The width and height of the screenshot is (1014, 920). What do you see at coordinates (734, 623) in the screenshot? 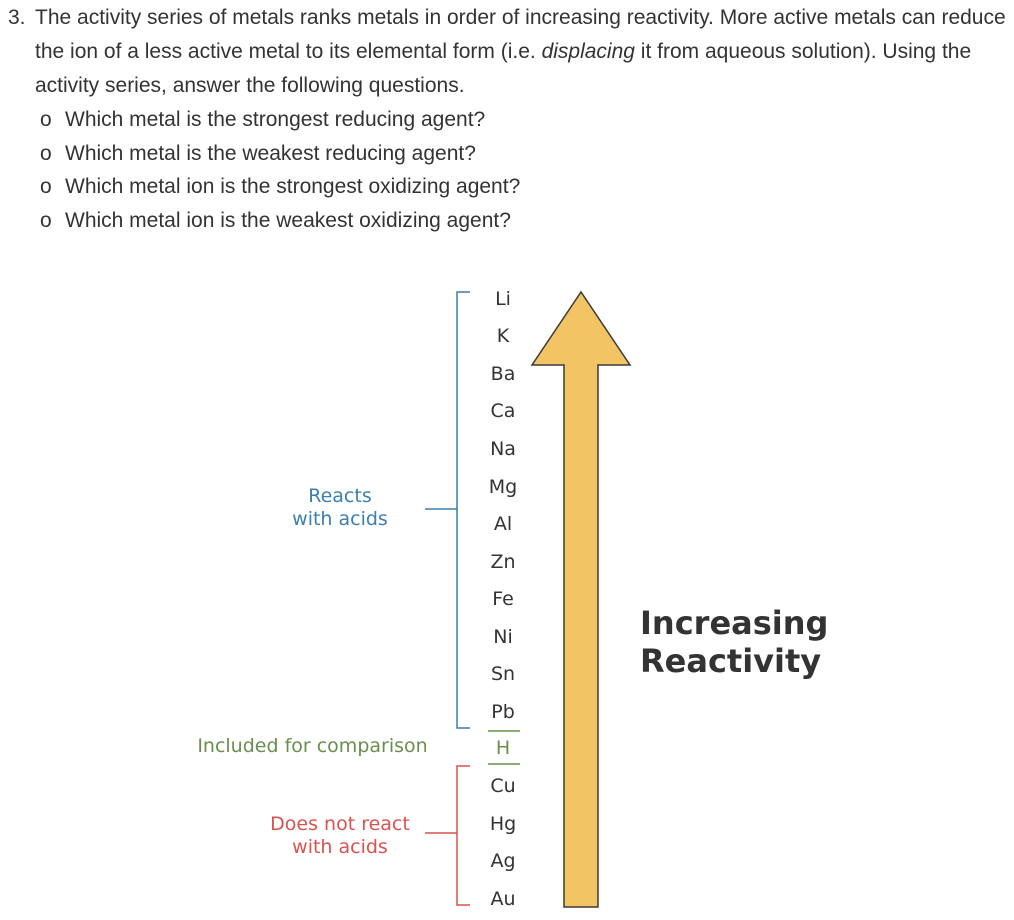
I see `arrow-label-line1: Increasing` at bounding box center [734, 623].